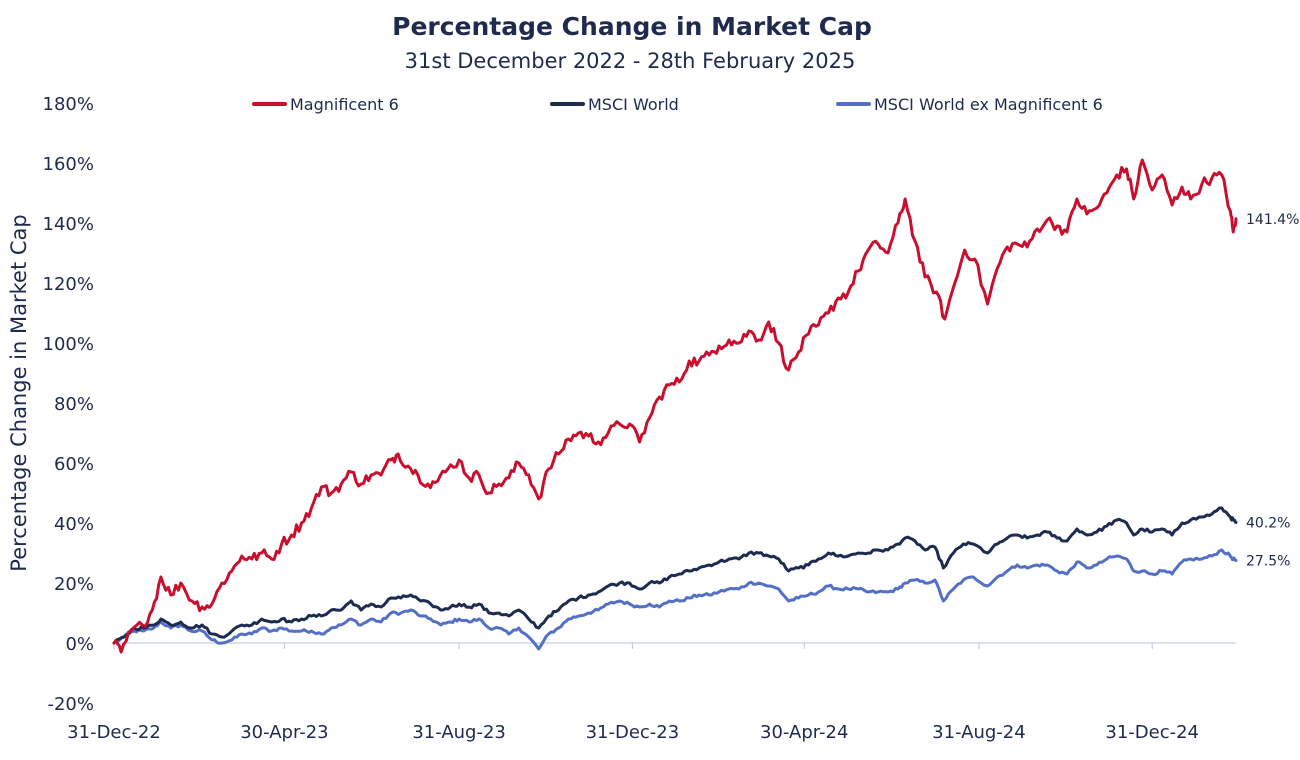 The height and width of the screenshot is (760, 1300). What do you see at coordinates (68, 104) in the screenshot?
I see `y-tick-label: 180%` at bounding box center [68, 104].